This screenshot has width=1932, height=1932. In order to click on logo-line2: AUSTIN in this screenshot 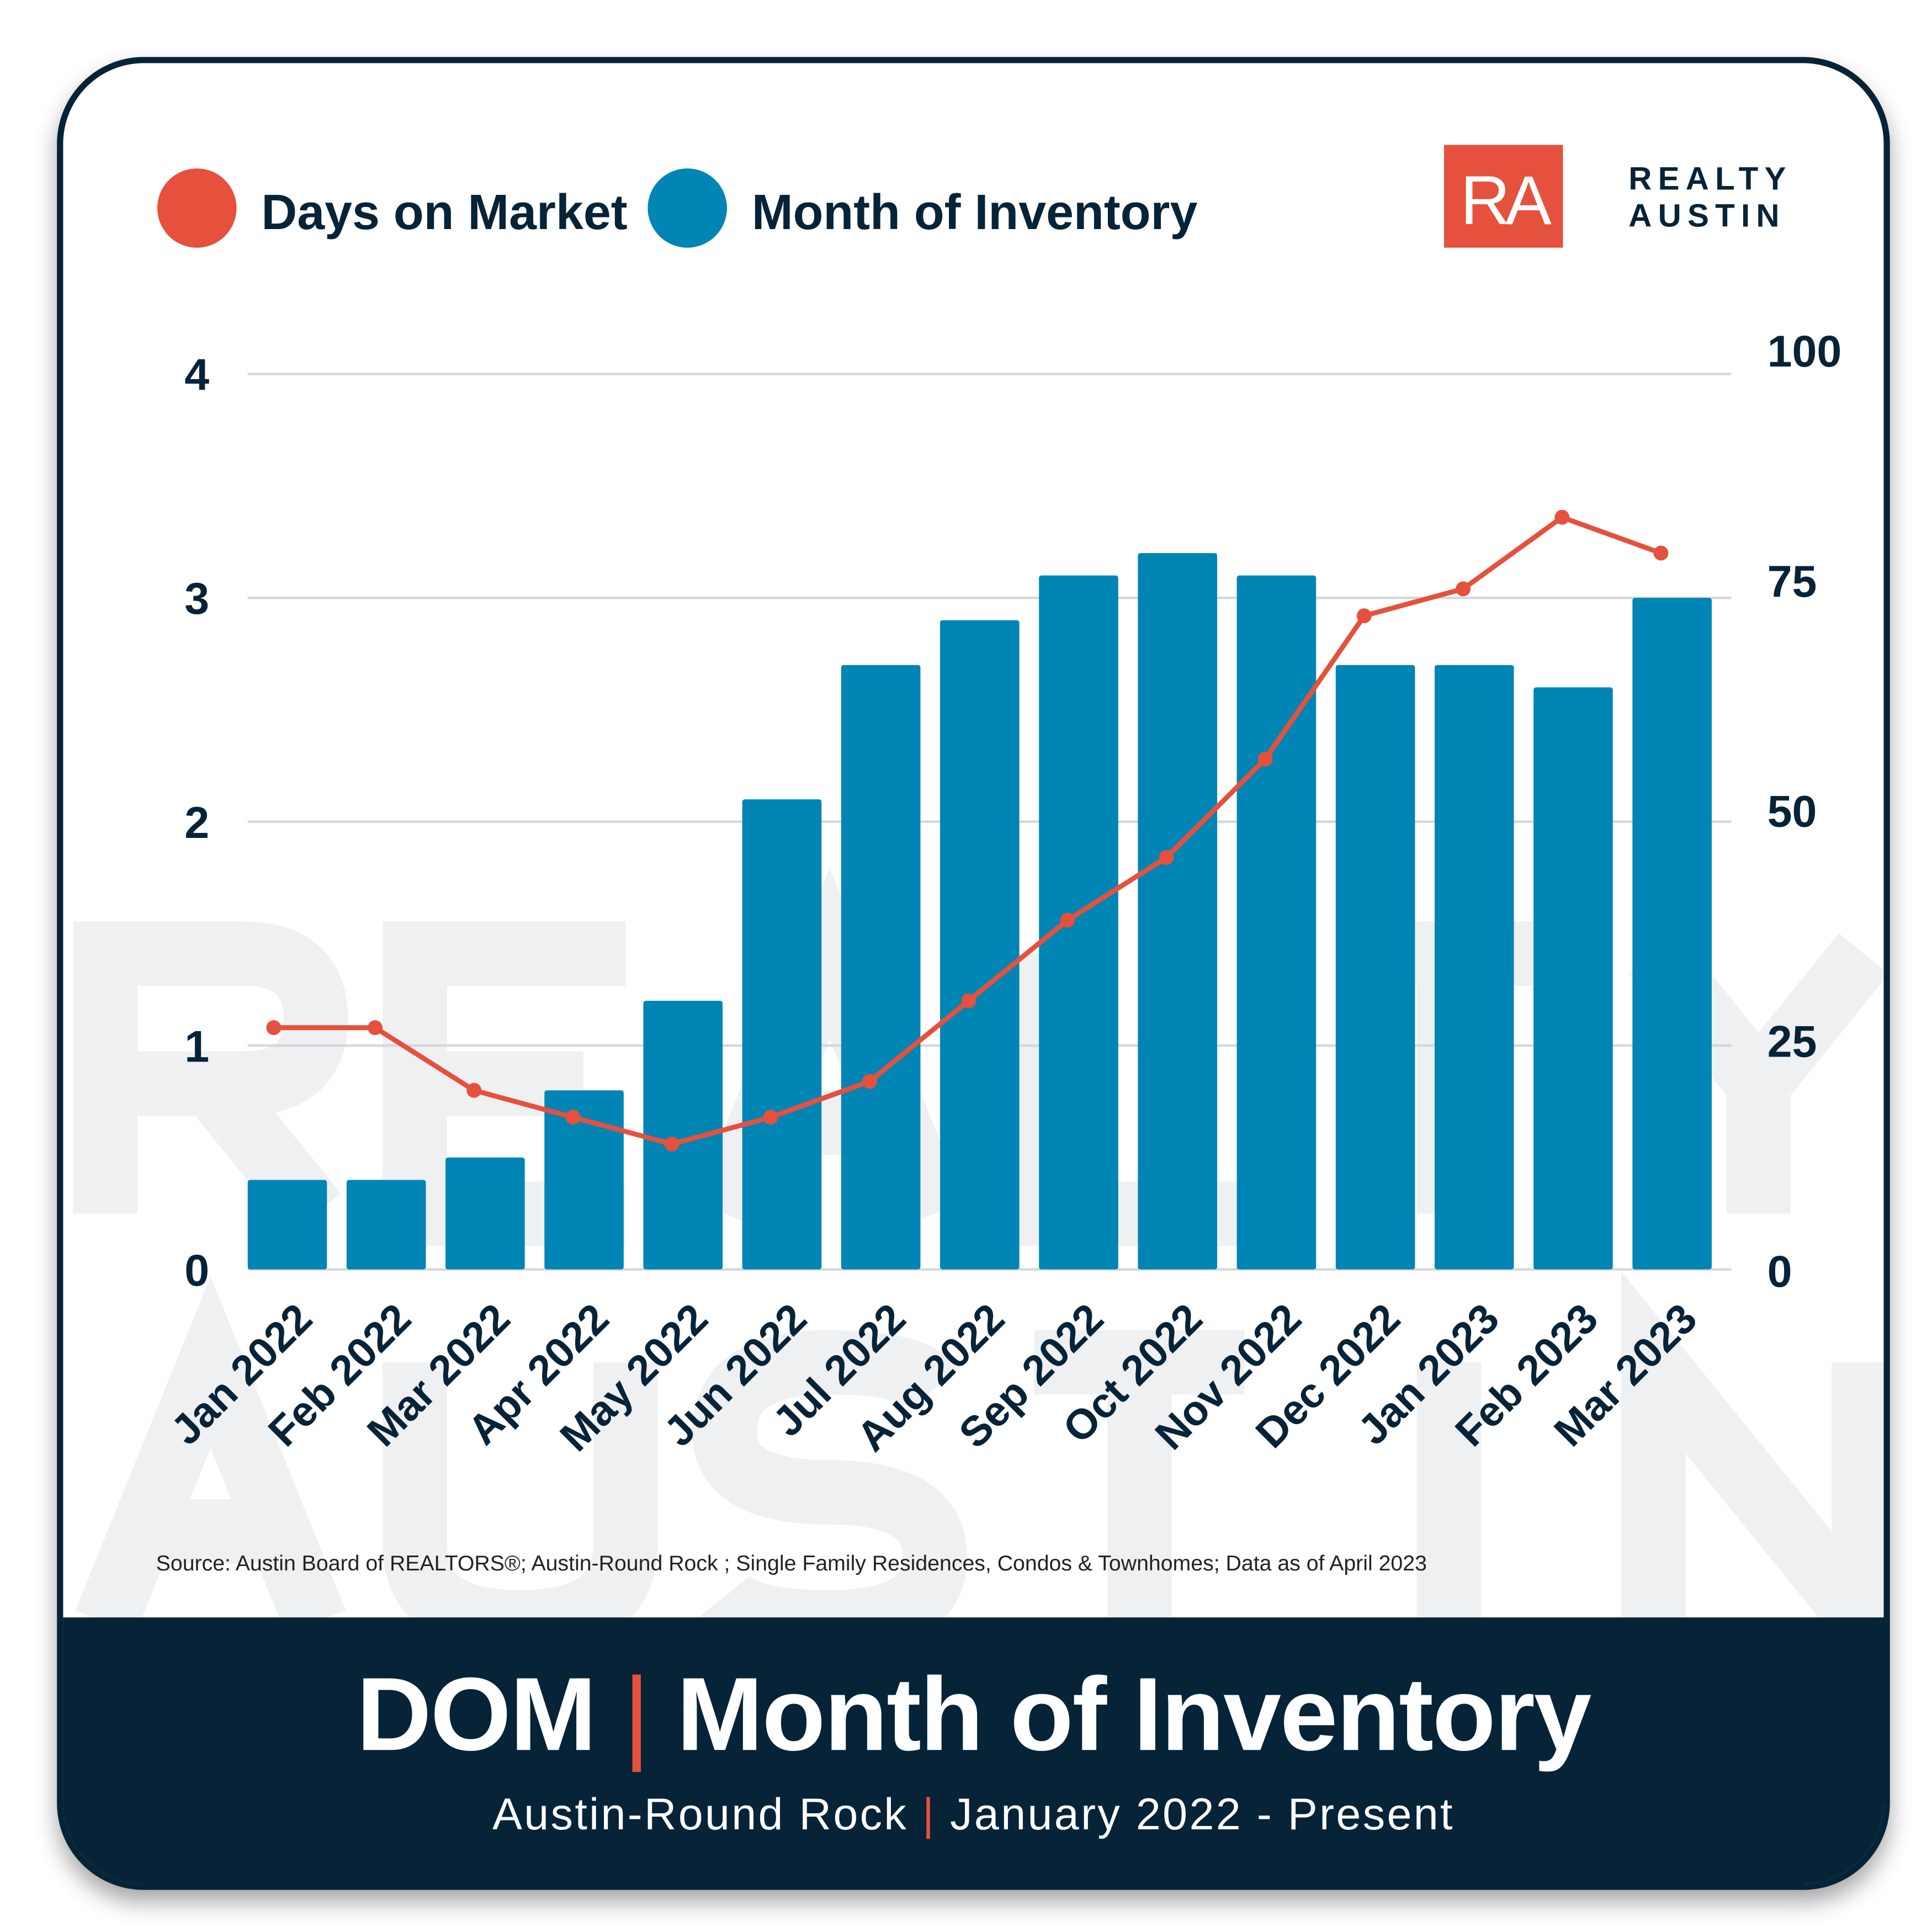, I will do `click(1707, 216)`.